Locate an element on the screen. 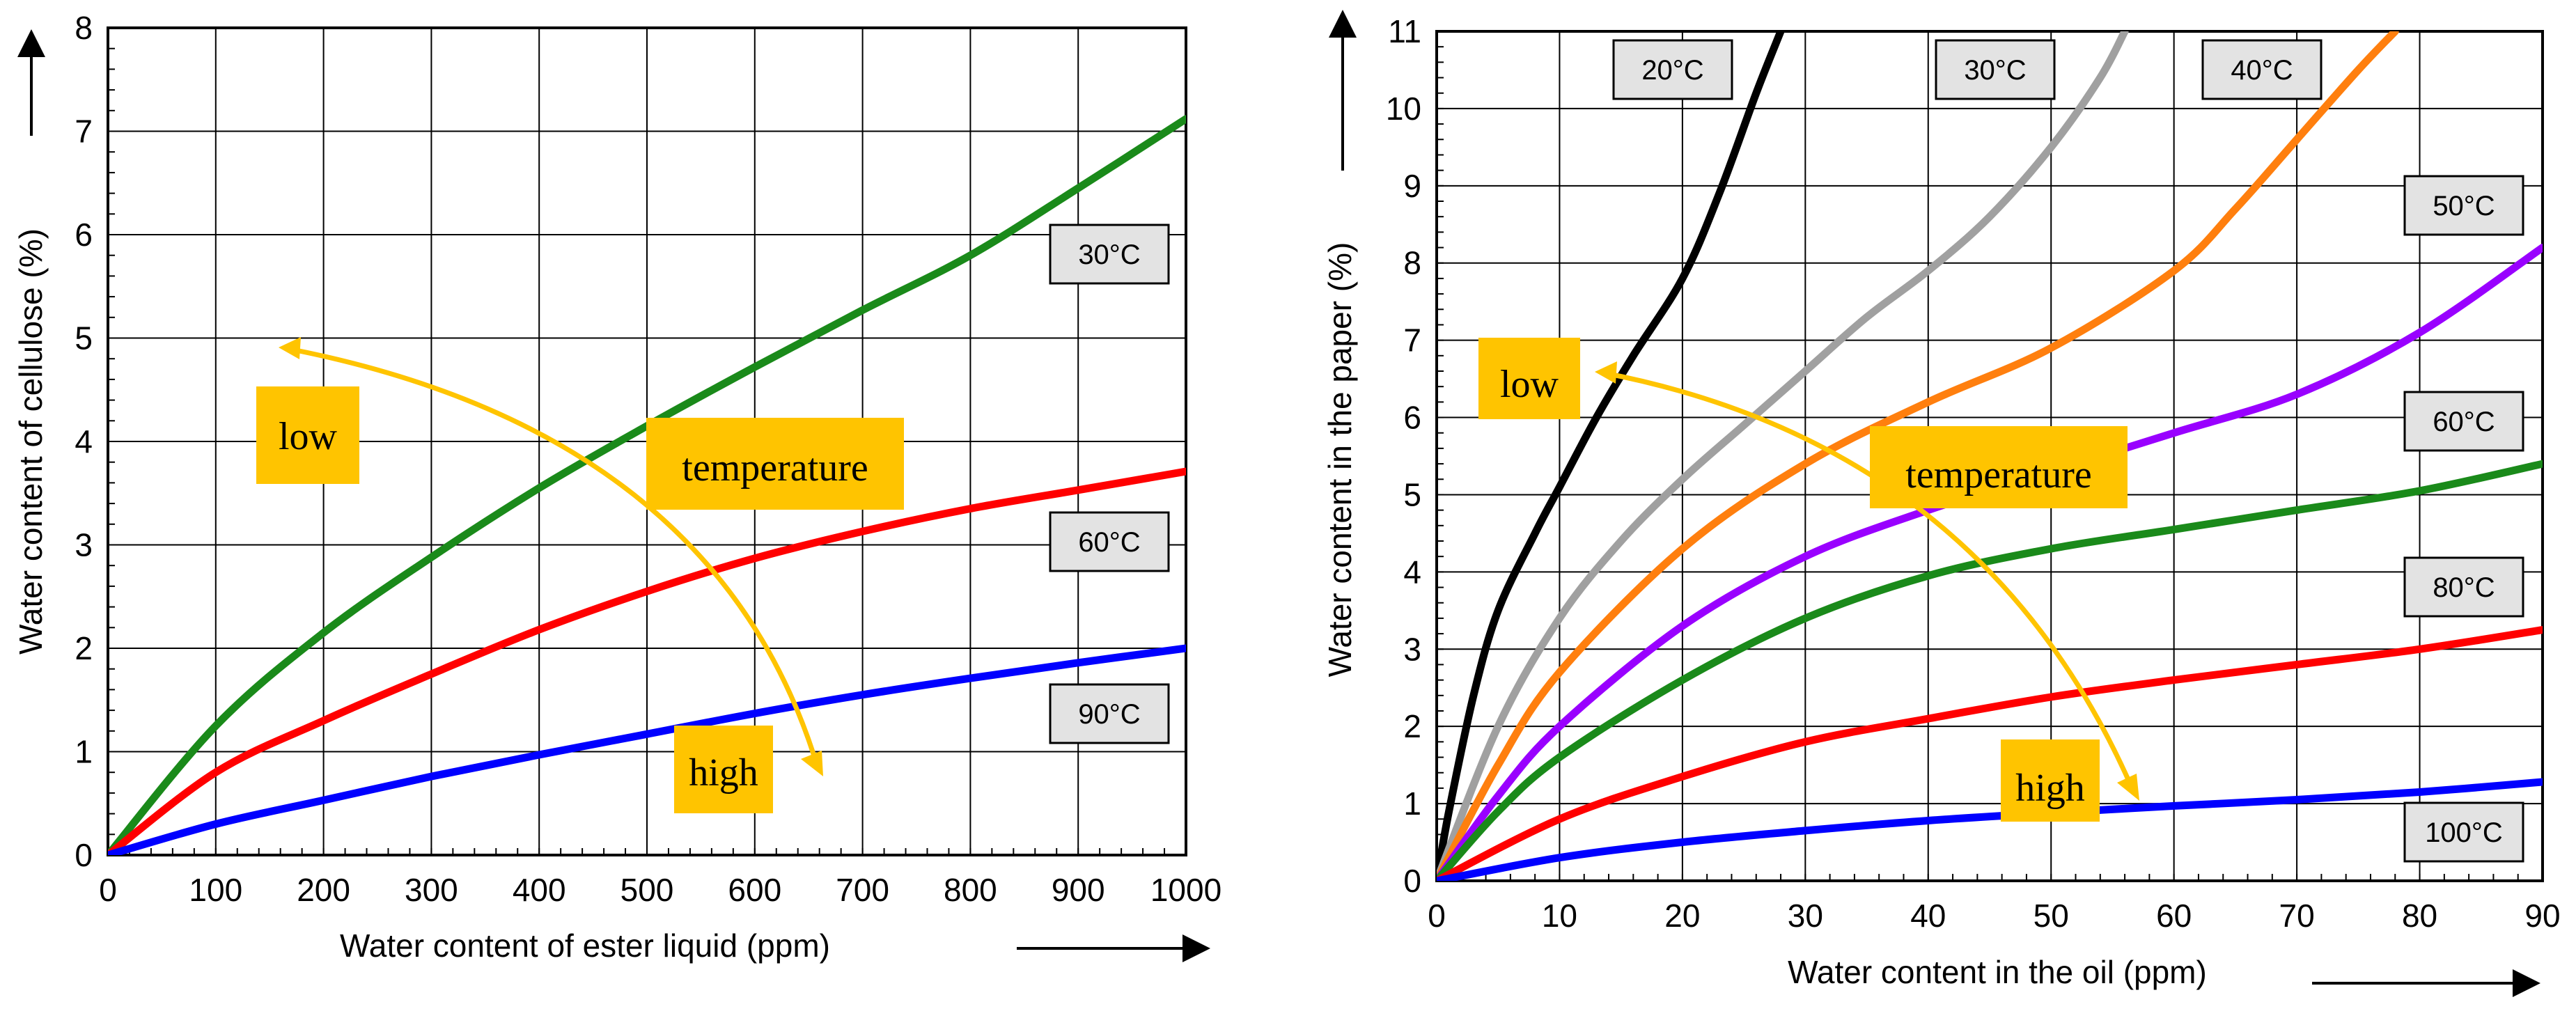 Image resolution: width=2576 pixels, height=1018 pixels. left-x-tick-label: 900 is located at coordinates (1078, 890).